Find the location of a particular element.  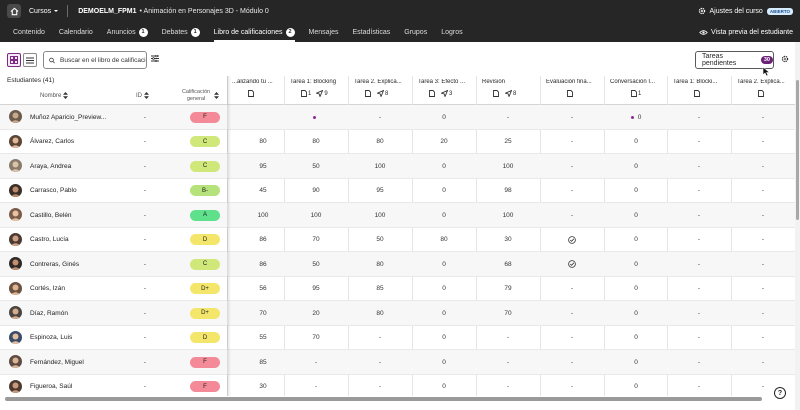

name-column-header: Nombre is located at coordinates (54, 95).